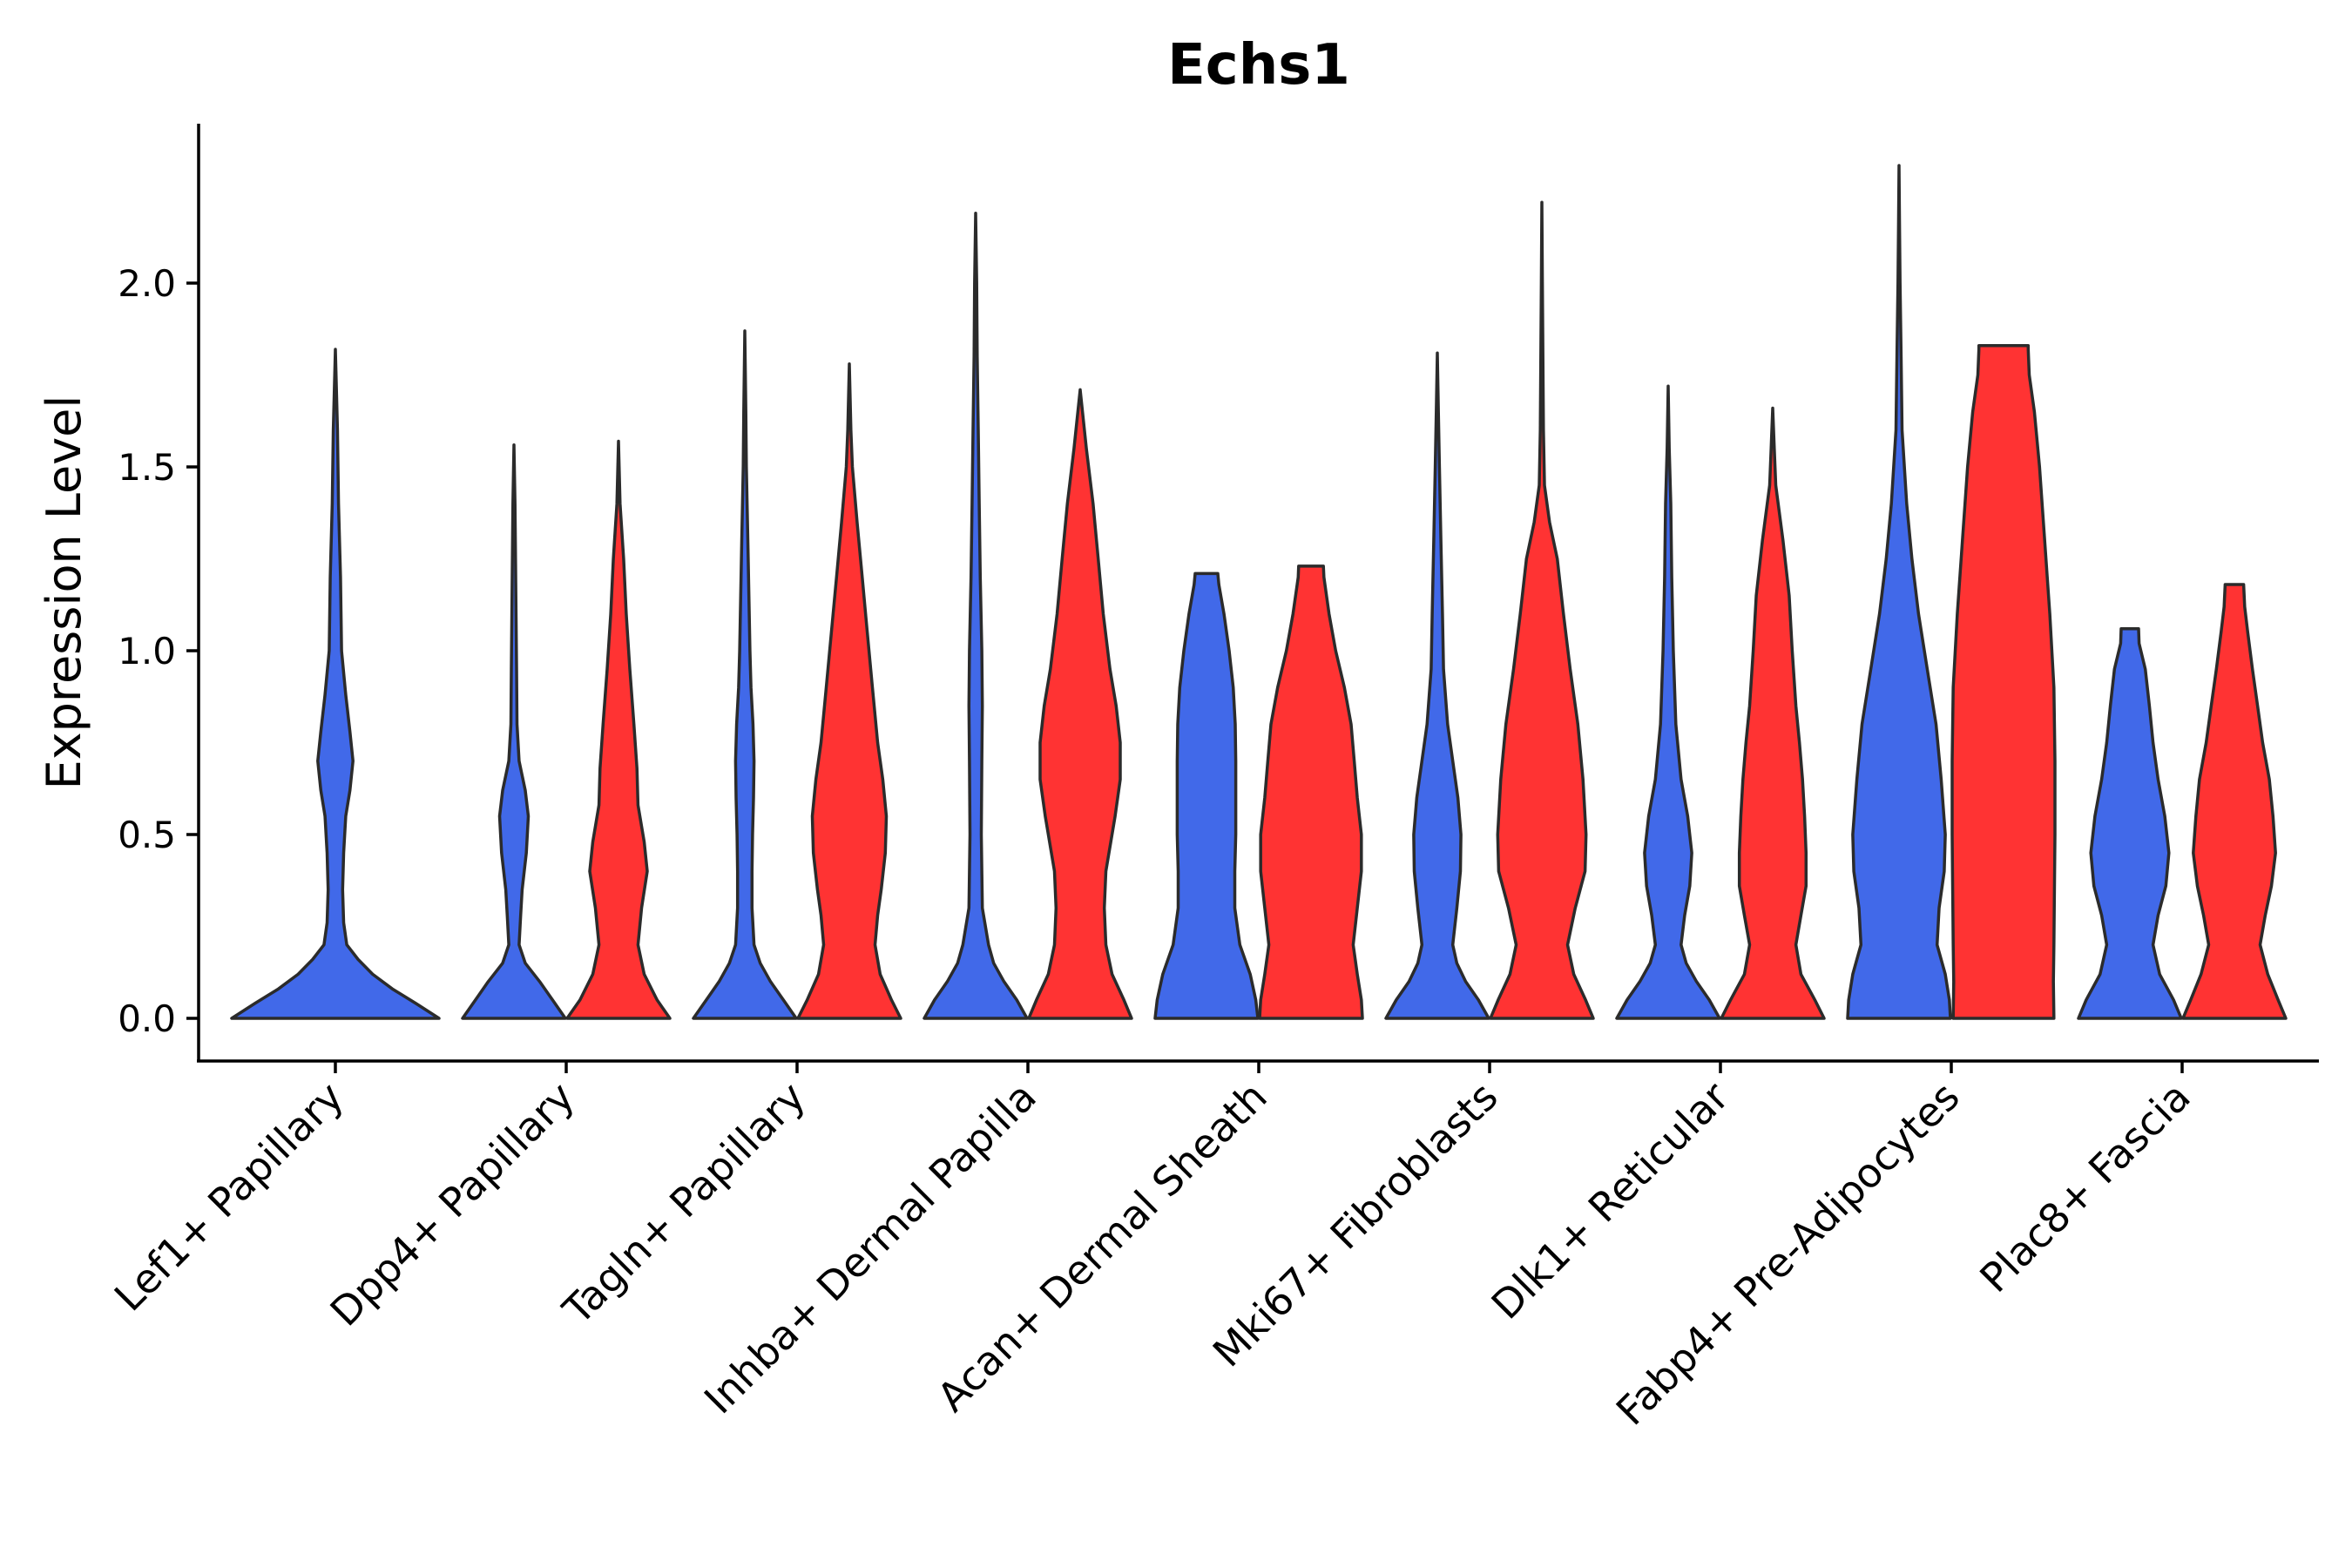  Describe the element at coordinates (229, 1197) in the screenshot. I see `x-tick-label: Lef1+ Papillary` at that location.